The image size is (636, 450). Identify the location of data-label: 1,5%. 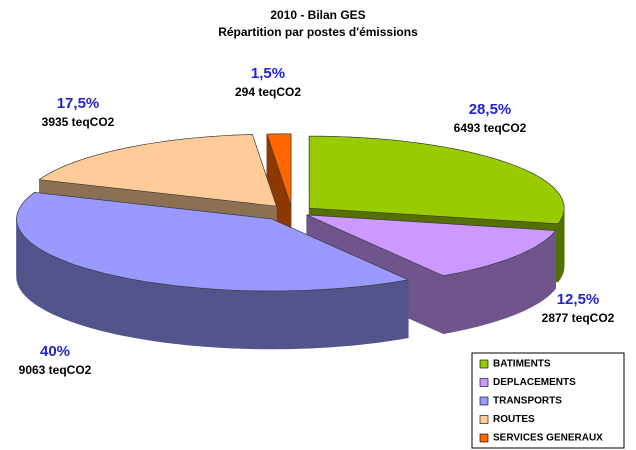
(268, 73).